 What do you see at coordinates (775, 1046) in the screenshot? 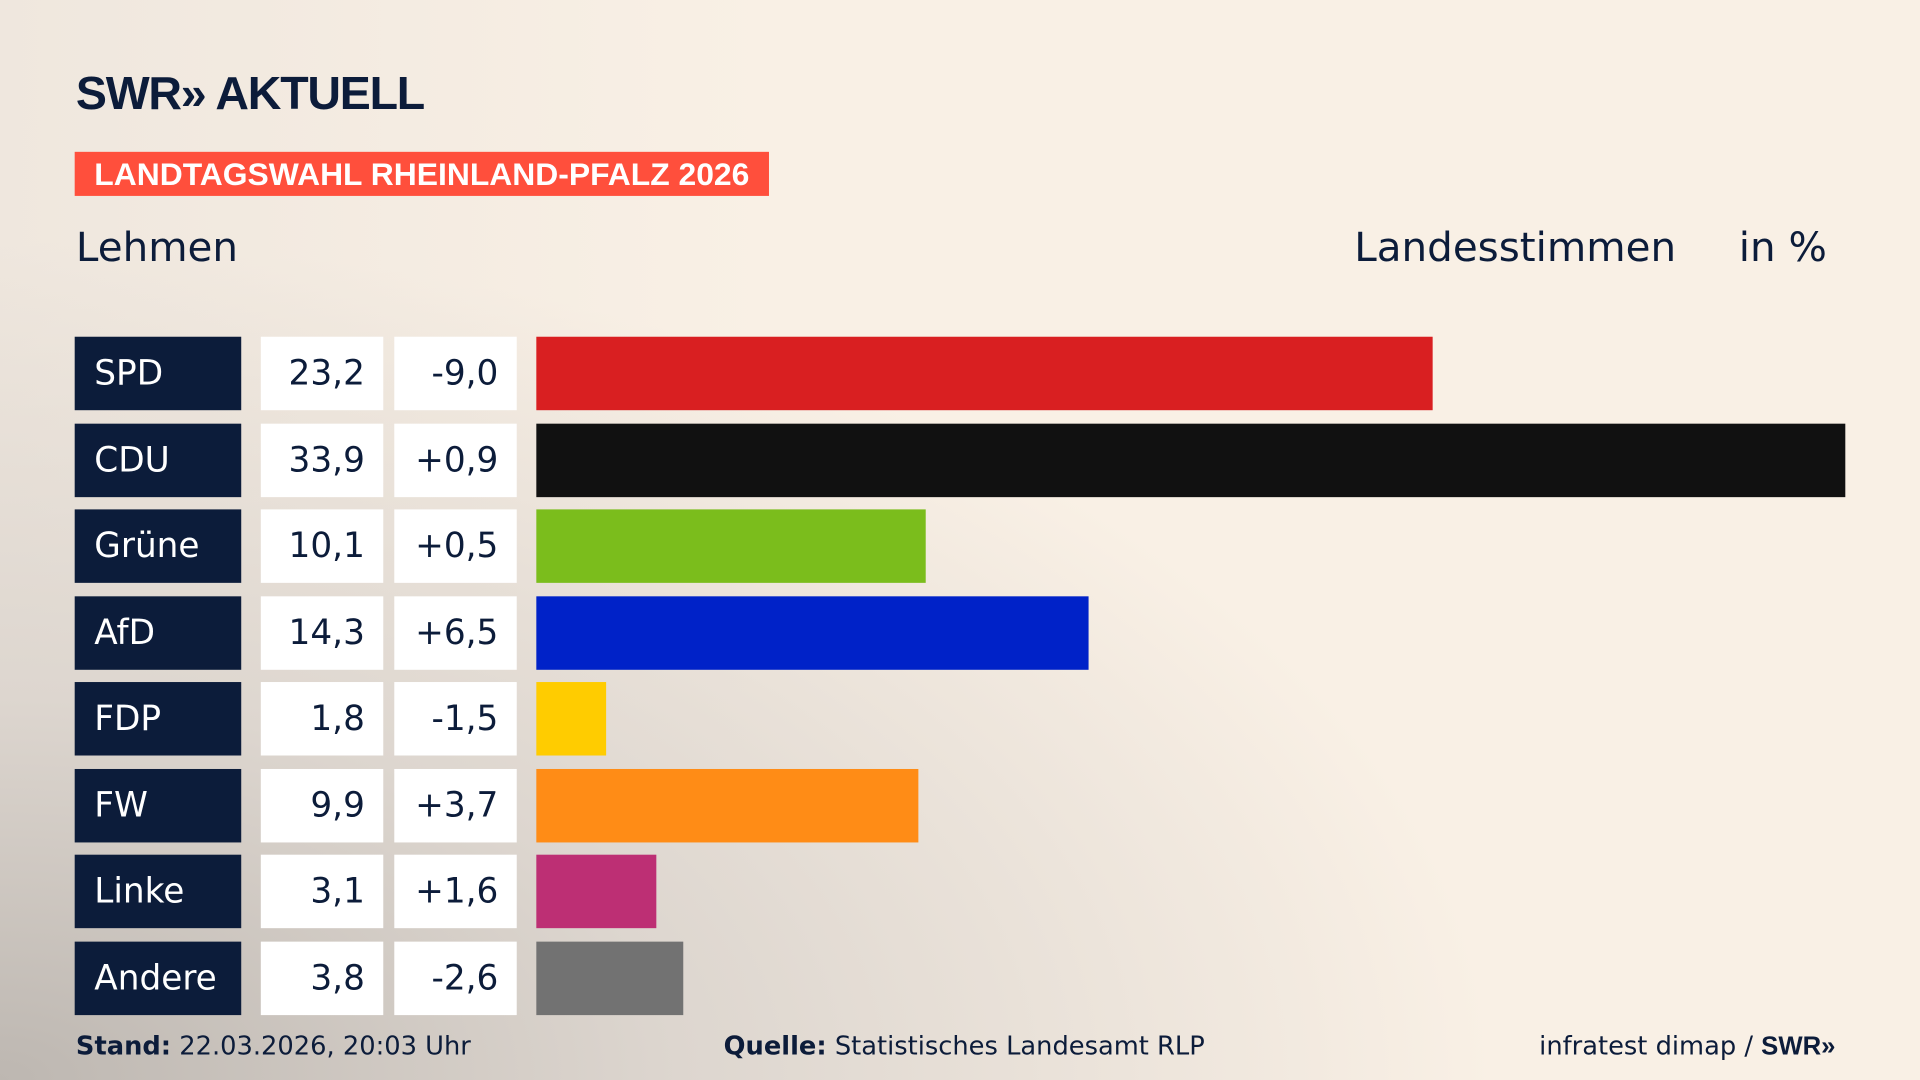
I see `source-label: Quelle:` at bounding box center [775, 1046].